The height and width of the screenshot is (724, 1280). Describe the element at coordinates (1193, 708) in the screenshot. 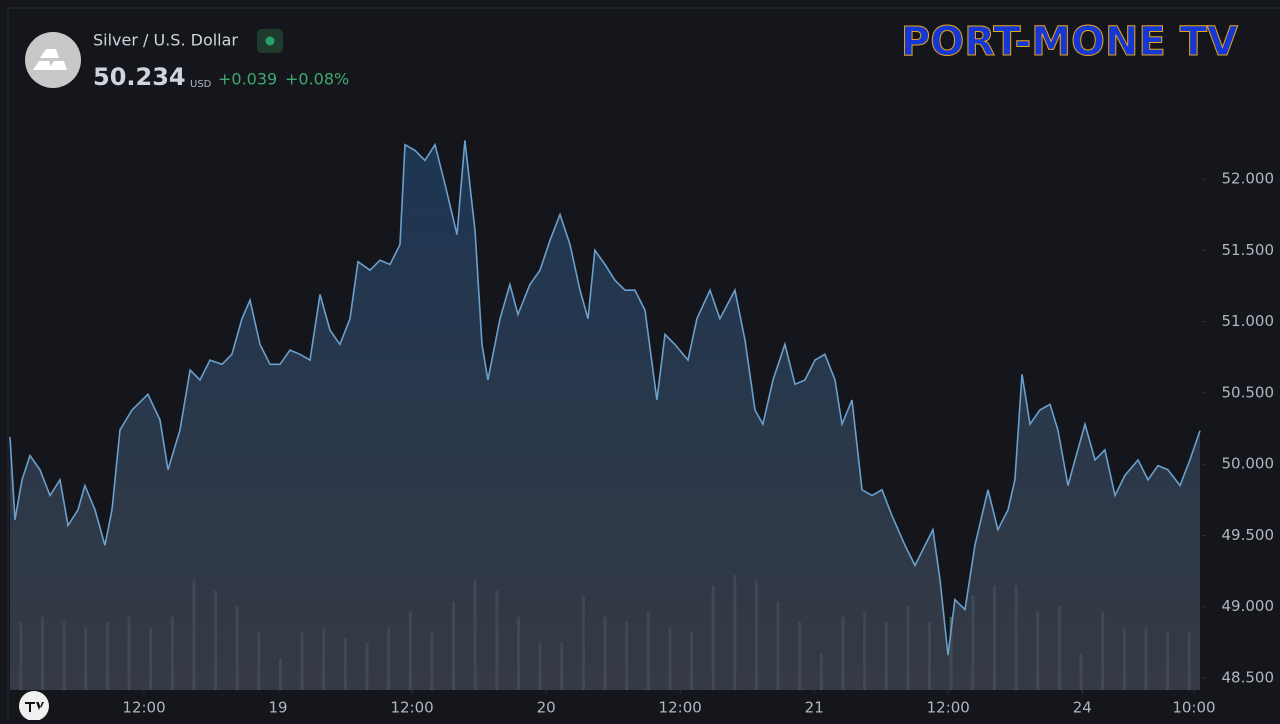

I see `x-tick-label: 10:00` at that location.